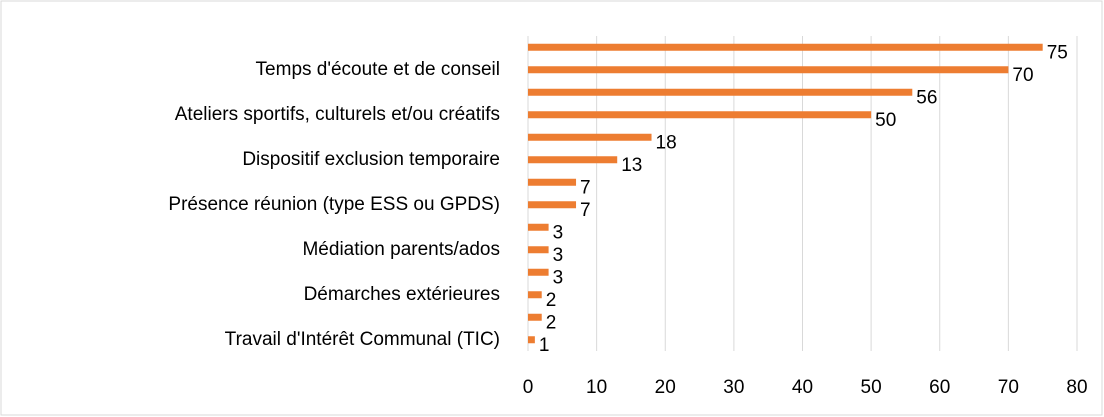  What do you see at coordinates (1076, 387) in the screenshot?
I see `x-tick-label: 80` at bounding box center [1076, 387].